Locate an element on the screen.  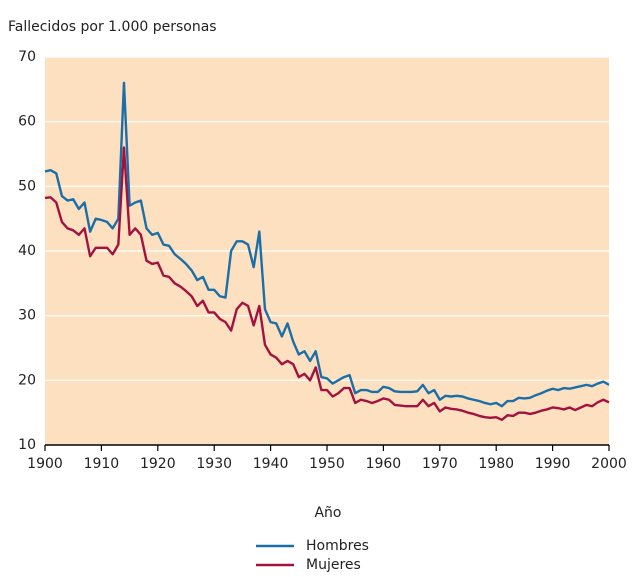
x-tick-label: 1980 is located at coordinates (496, 464).